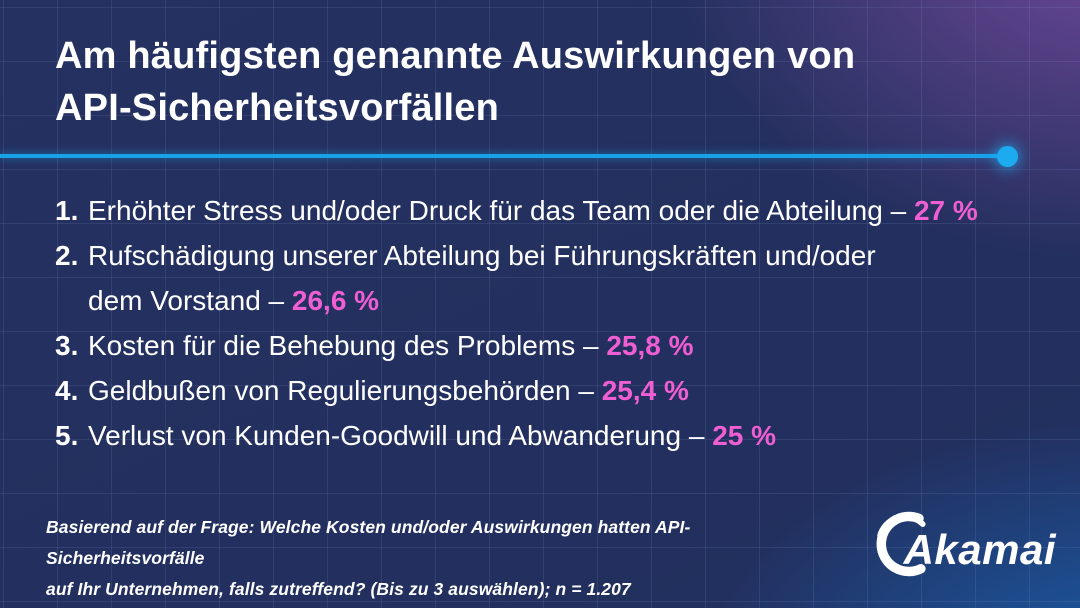 This screenshot has width=1080, height=608. What do you see at coordinates (455, 56) in the screenshot?
I see `page-title-line-1: Am häufigsten genannte Auswirkungen von` at bounding box center [455, 56].